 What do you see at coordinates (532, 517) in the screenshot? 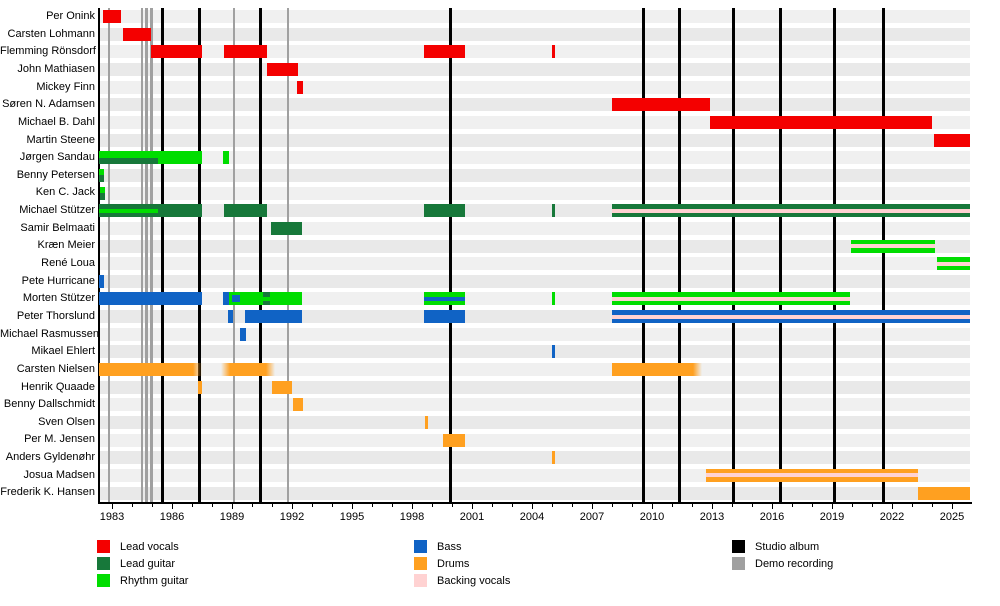
I see `x-axis-tick-label: 2004` at bounding box center [532, 517].